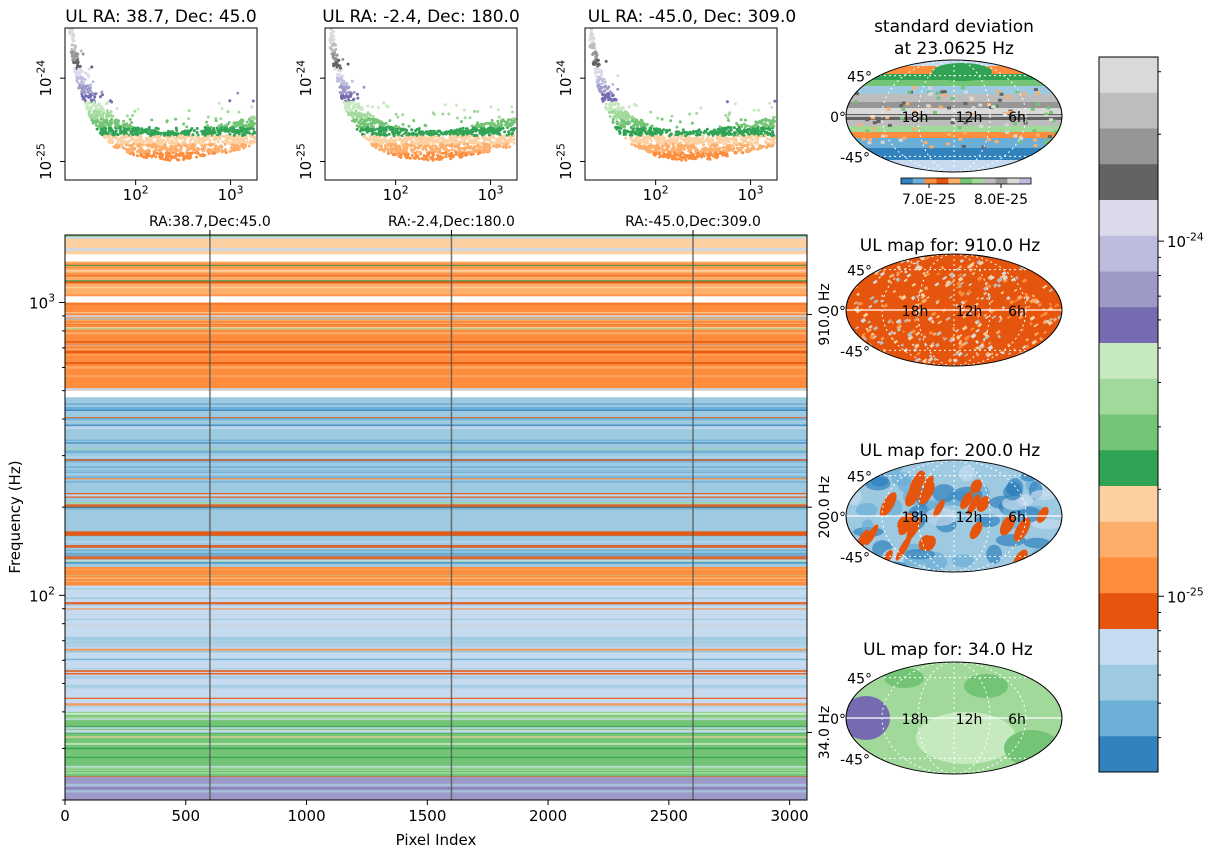 Image resolution: width=1228 pixels, height=853 pixels. Describe the element at coordinates (946, 301) in the screenshot. I see `map-910-panel: UL map for: 910.0 Hz 45°0°-45°18h 12h 6h` at that location.